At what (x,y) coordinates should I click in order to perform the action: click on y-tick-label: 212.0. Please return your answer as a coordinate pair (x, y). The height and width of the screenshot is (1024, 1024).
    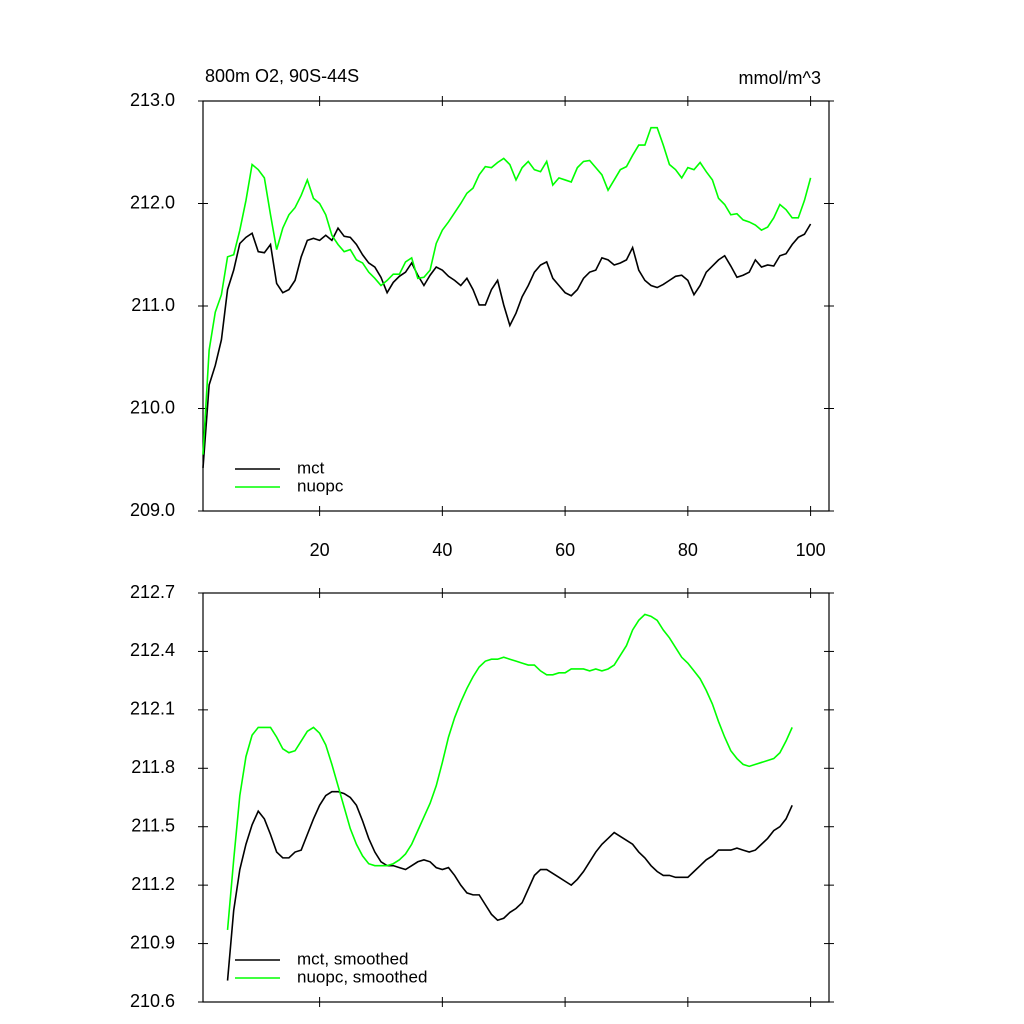
    Looking at the image, I should click on (152, 202).